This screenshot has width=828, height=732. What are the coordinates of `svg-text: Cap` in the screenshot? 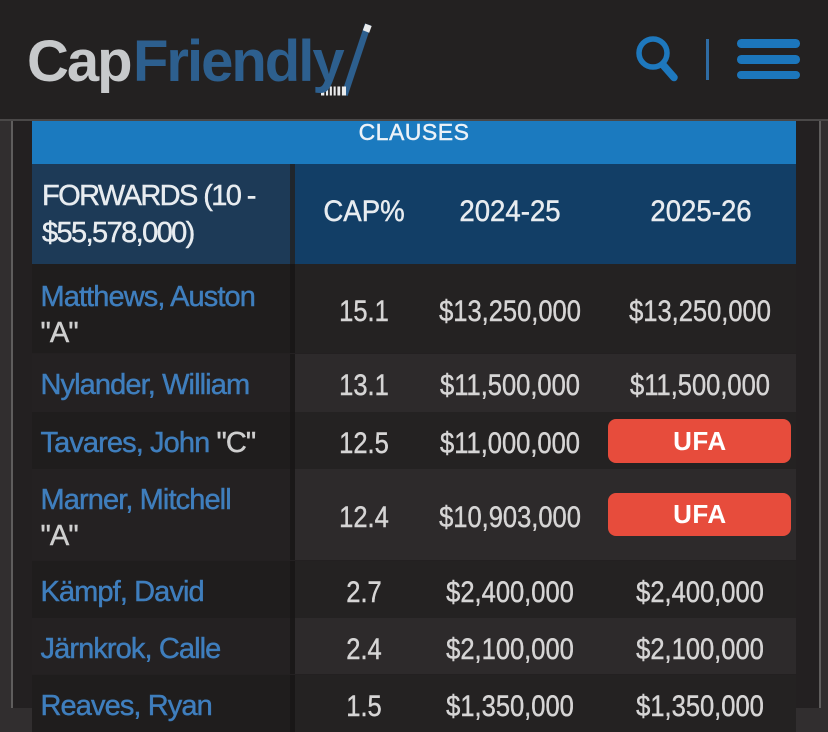 It's located at (79, 61).